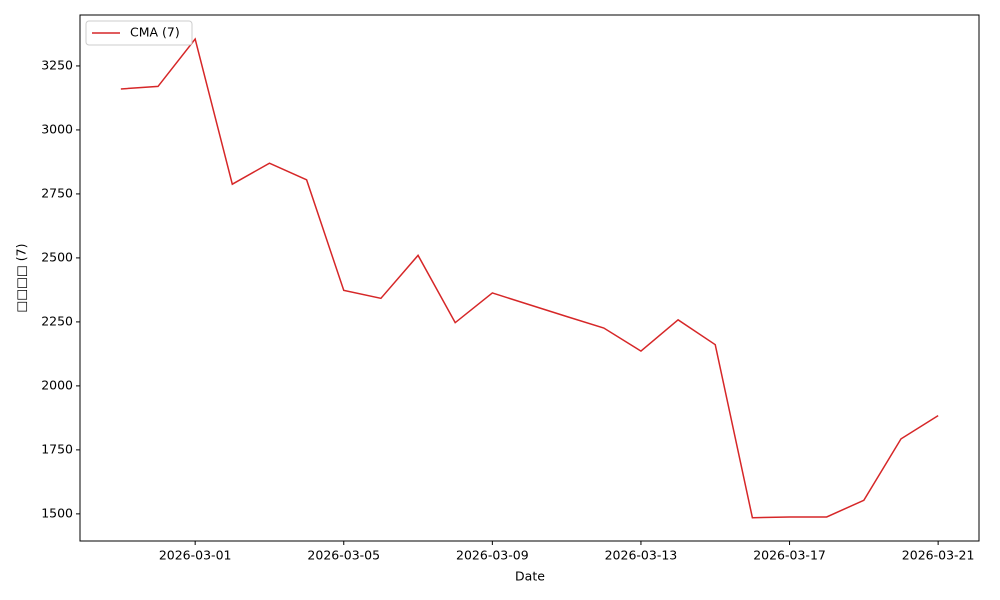 The height and width of the screenshot is (600, 1000). I want to click on x-tick-label: 2026-03-01, so click(195, 555).